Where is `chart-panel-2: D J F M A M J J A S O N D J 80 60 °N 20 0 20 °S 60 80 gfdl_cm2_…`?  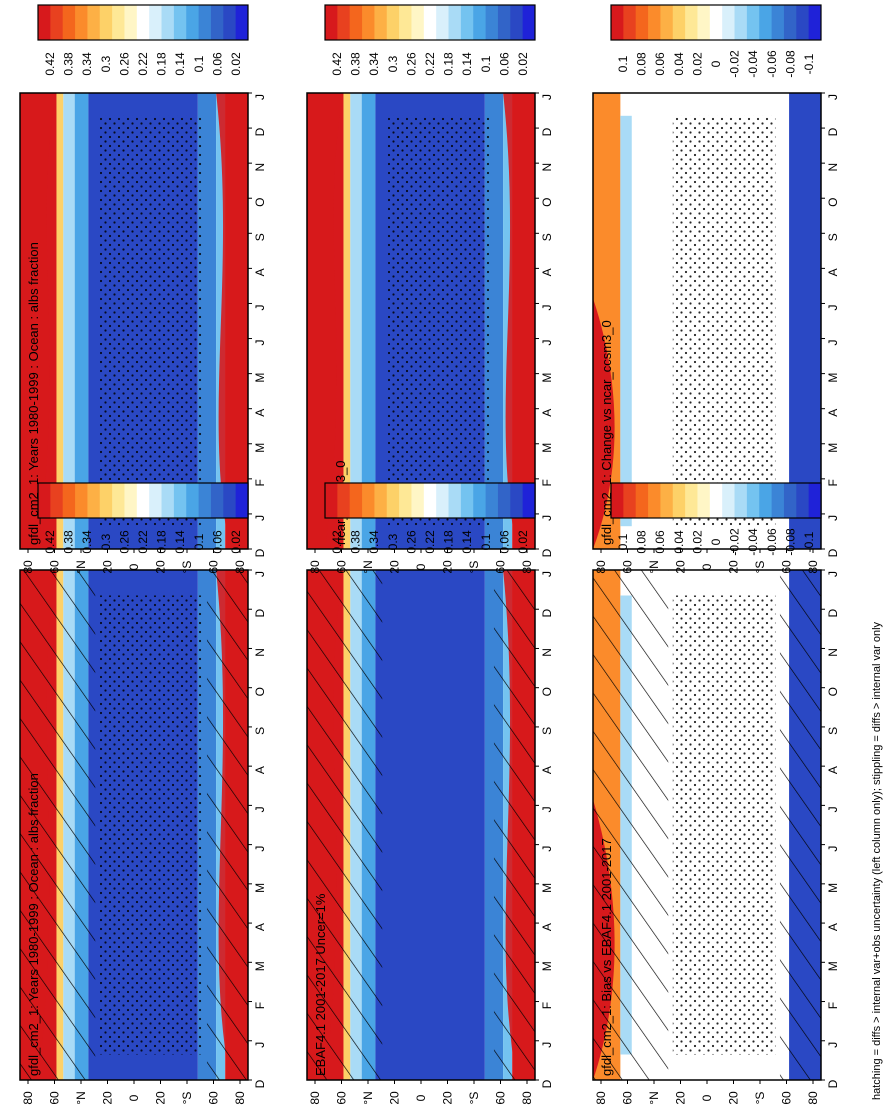
chart-panel-2: D J F M A M J J A S O N D J 80 60 °N 20 0 20 °S 60 80 gfdl_cm2_… is located at coordinates (143, 333).